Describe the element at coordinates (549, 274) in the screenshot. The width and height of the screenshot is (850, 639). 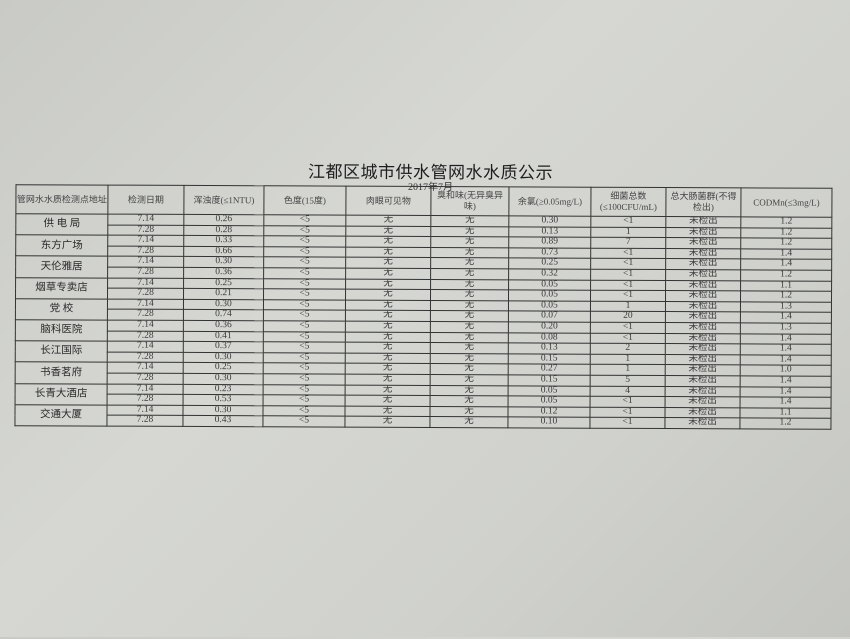
I see `table-cell: 0.32` at that location.